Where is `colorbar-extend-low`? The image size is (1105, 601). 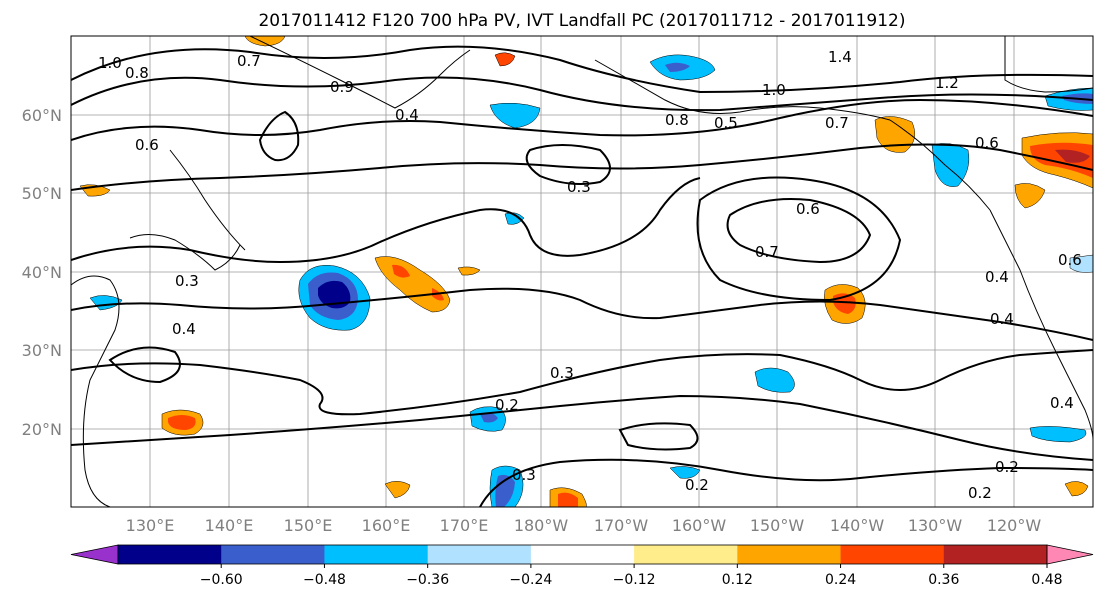 colorbar-extend-low is located at coordinates (94, 554).